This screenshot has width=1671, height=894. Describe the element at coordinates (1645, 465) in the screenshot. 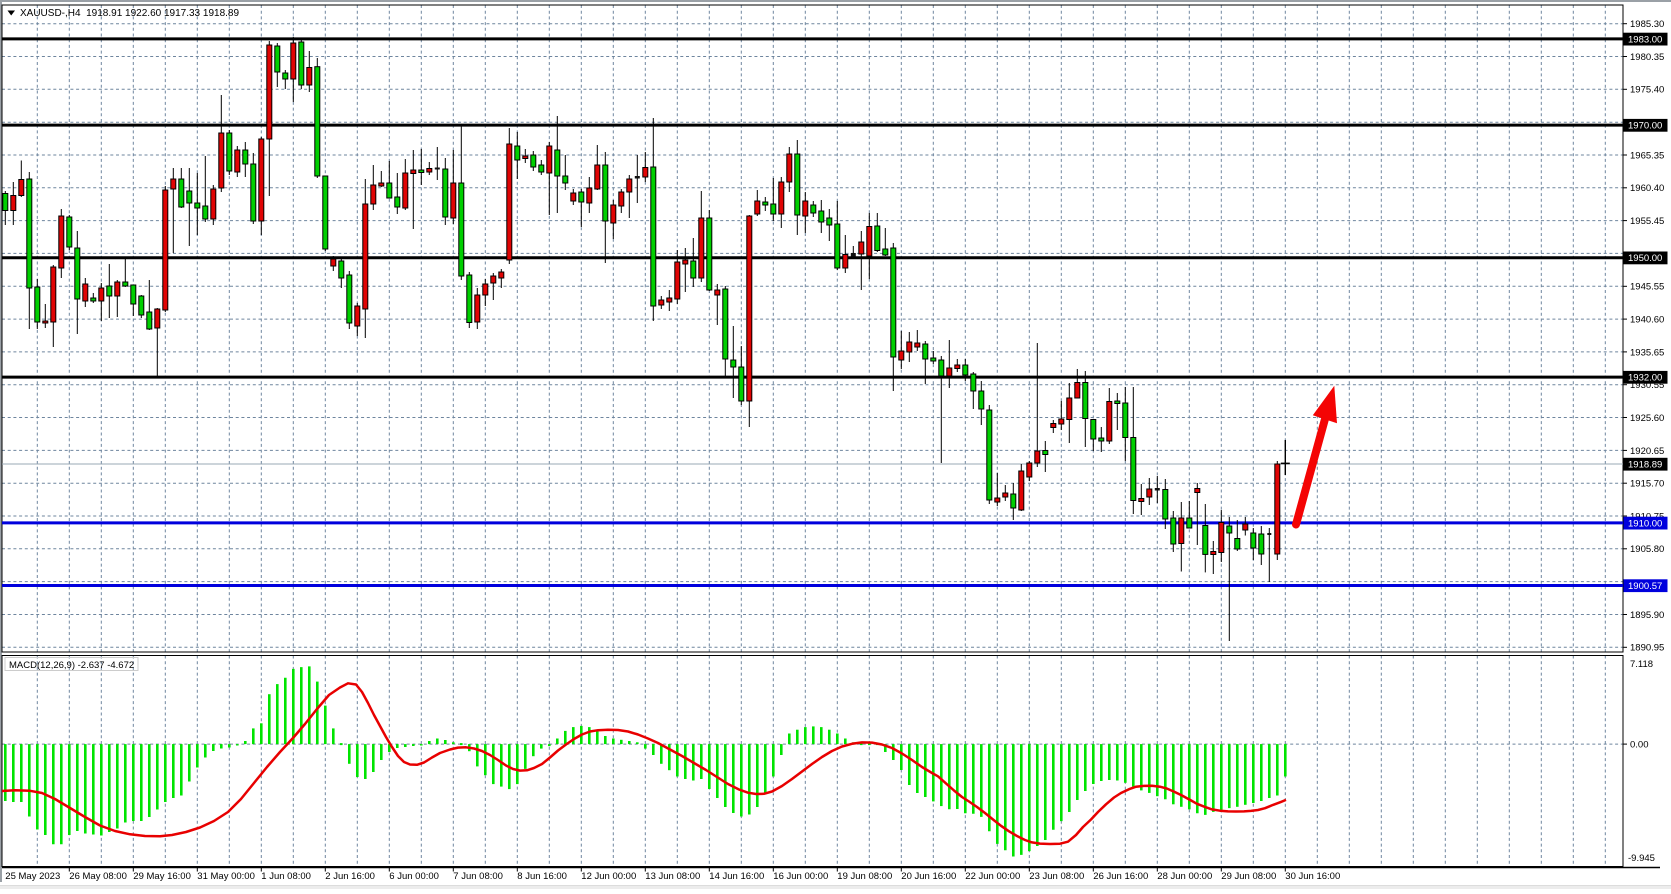

I see `svg-text: 1918.89` at that location.